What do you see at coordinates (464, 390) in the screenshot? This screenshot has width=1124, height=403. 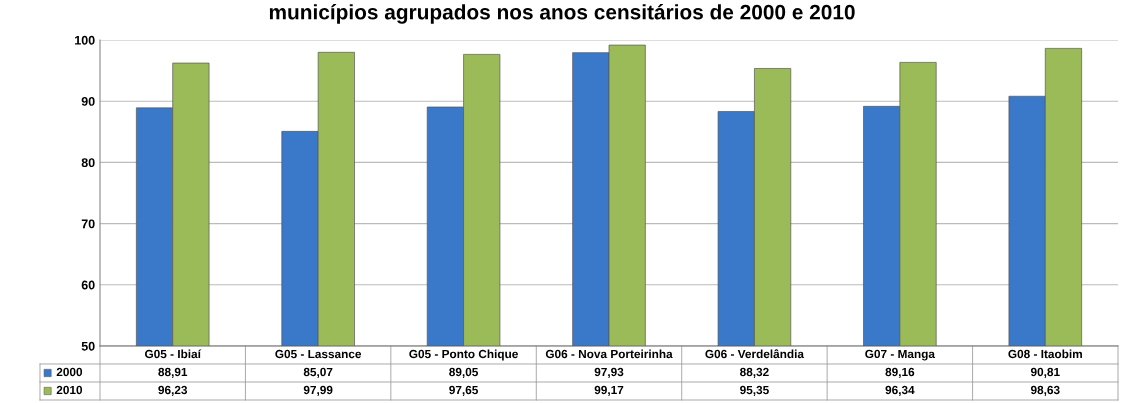 I see `data-label: 97,65` at bounding box center [464, 390].